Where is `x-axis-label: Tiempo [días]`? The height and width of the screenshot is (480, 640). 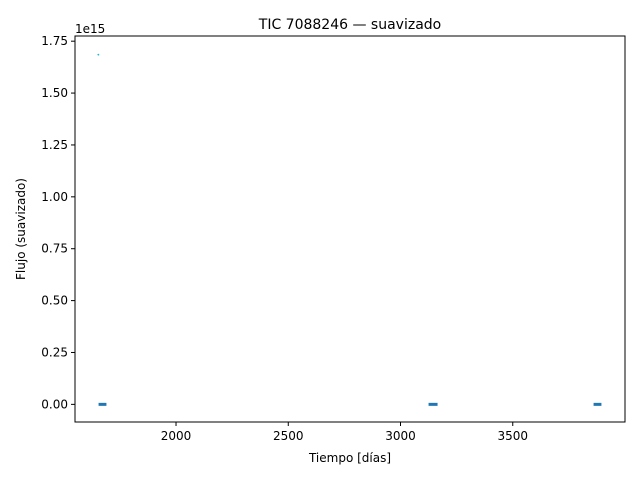 x-axis-label: Tiempo [días] is located at coordinates (349, 458).